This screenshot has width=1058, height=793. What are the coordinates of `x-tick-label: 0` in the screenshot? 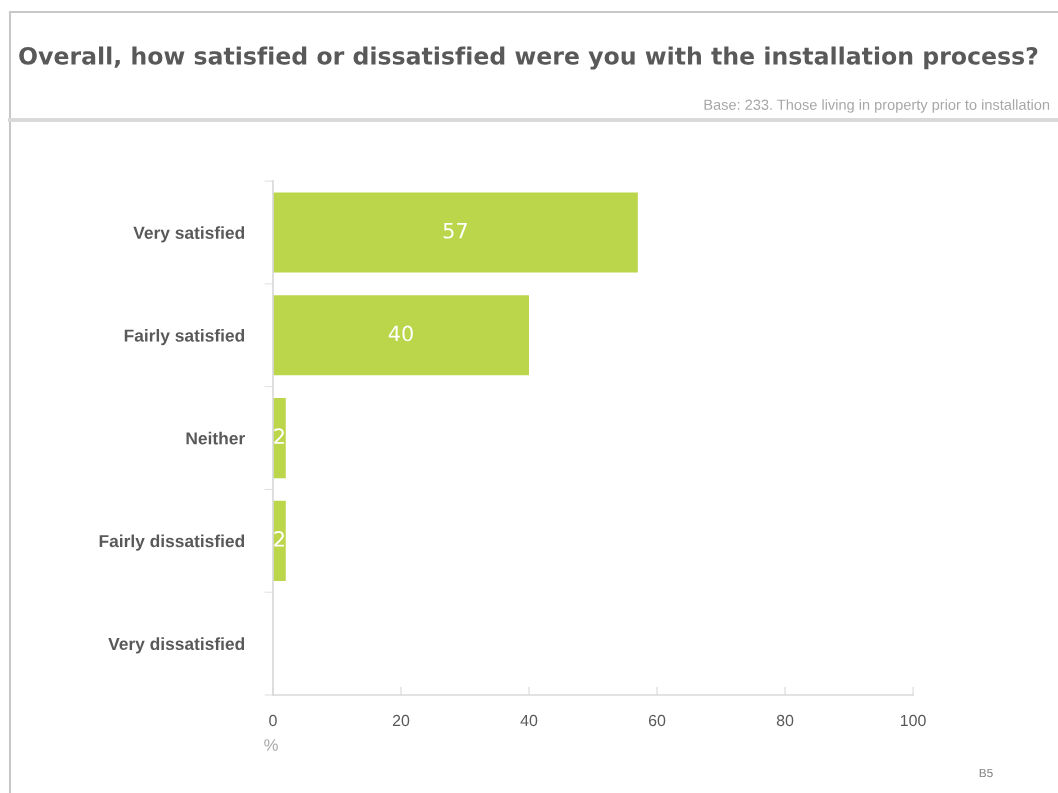 It's located at (273, 720).